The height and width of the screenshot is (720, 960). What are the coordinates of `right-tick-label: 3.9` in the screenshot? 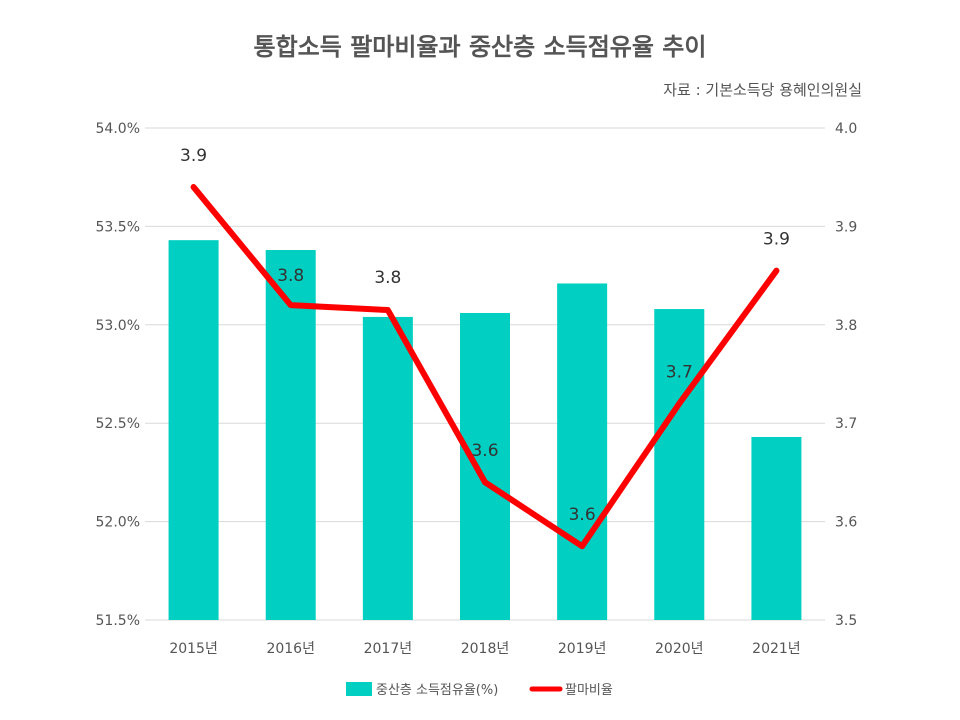 It's located at (846, 227).